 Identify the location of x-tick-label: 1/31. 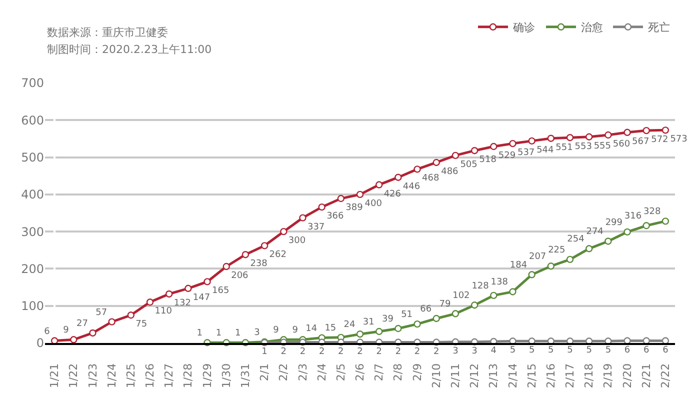
(245, 375).